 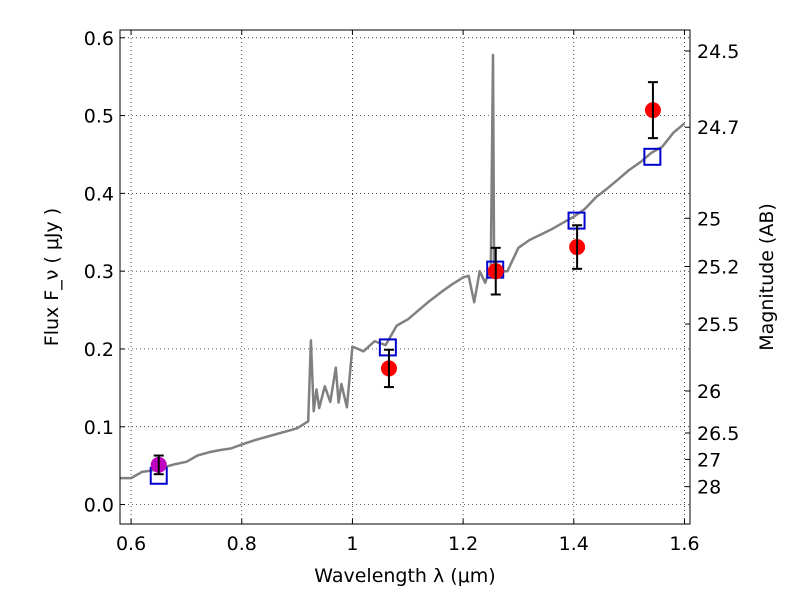 What do you see at coordinates (767, 277) in the screenshot?
I see `right-axis-title: Magnitude (AB)` at bounding box center [767, 277].